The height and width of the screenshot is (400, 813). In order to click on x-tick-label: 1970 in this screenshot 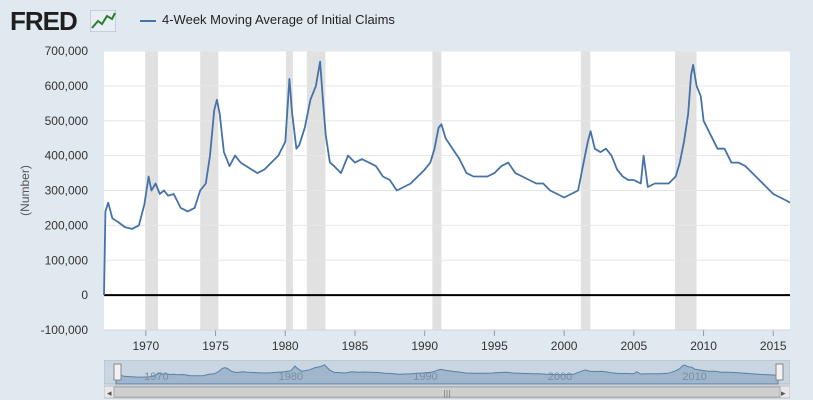, I will do `click(145, 346)`.